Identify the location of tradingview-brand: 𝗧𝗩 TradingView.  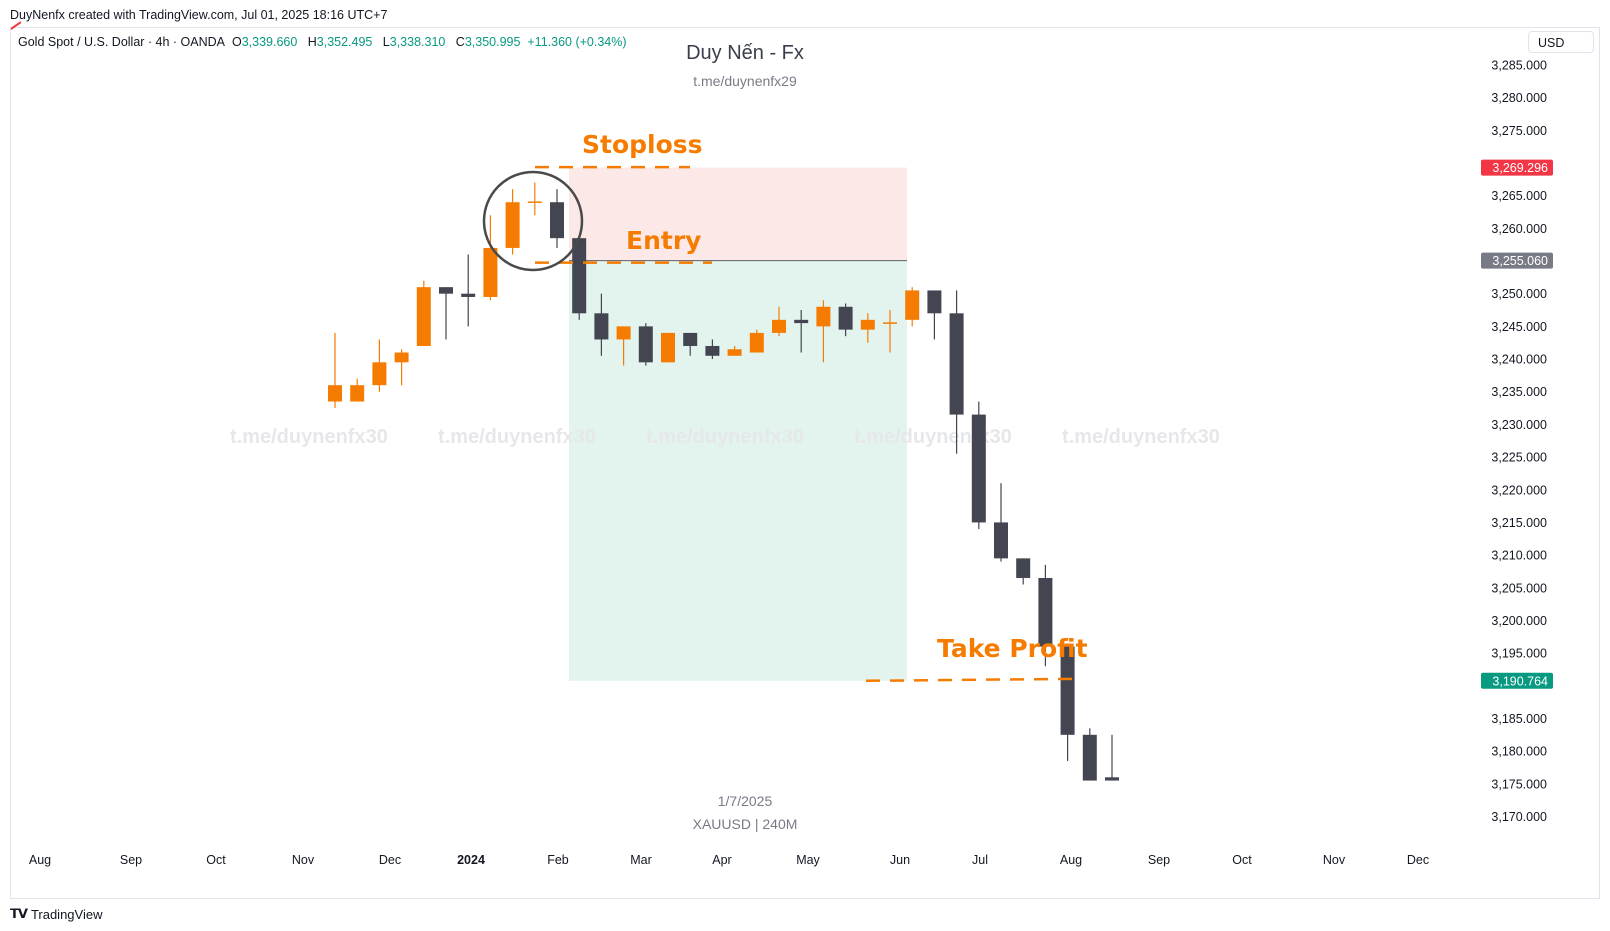
(56, 914).